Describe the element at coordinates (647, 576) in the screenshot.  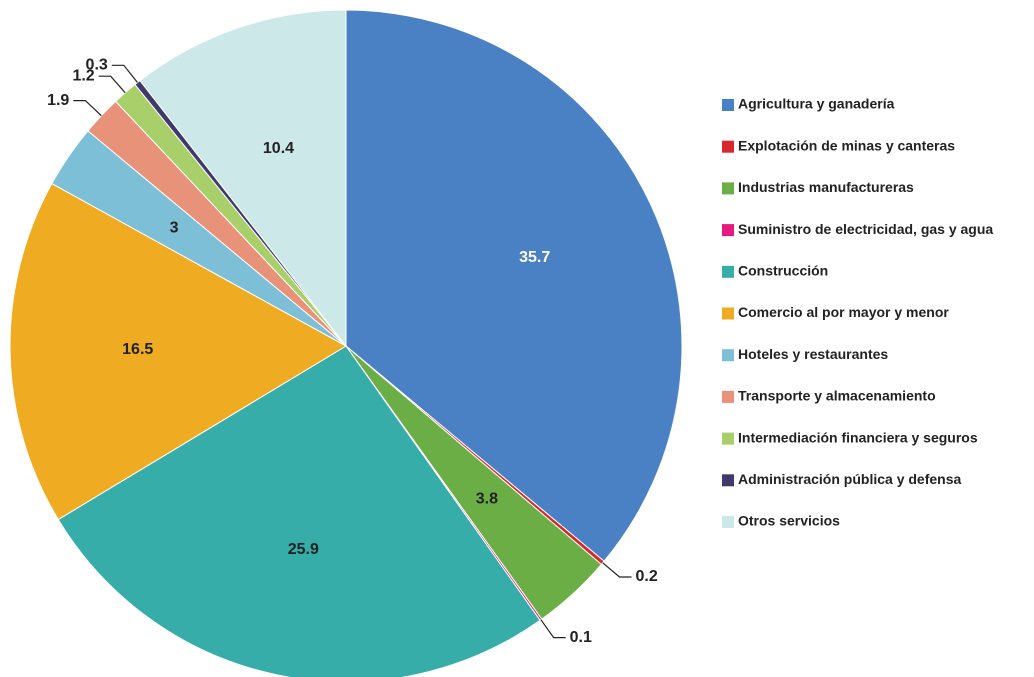
I see `data-label: 0.2` at that location.